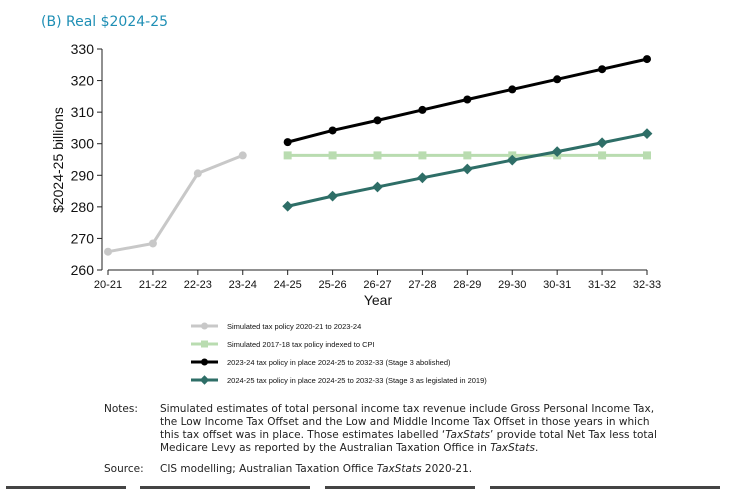  I want to click on x-tick-label: 21-22, so click(153, 285).